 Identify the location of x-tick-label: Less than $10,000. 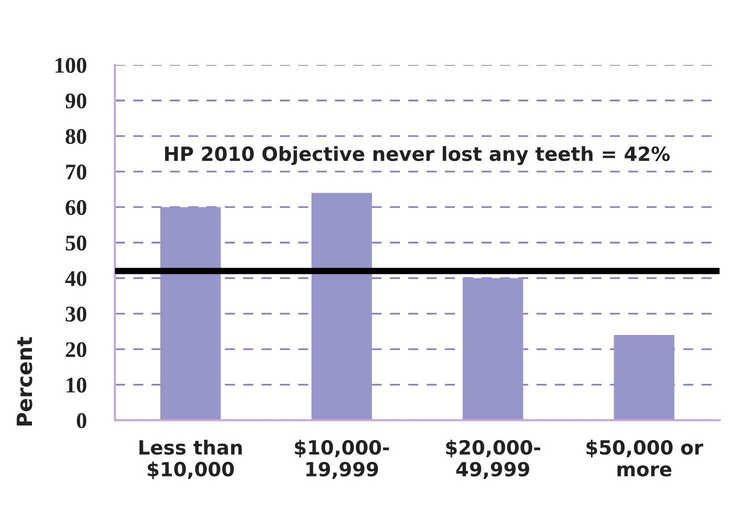
(191, 460).